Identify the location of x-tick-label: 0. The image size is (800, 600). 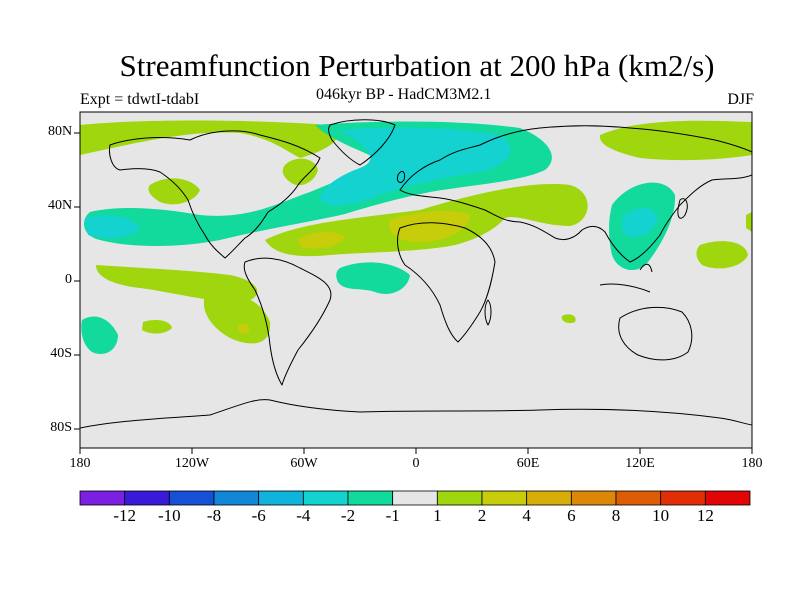
(416, 463).